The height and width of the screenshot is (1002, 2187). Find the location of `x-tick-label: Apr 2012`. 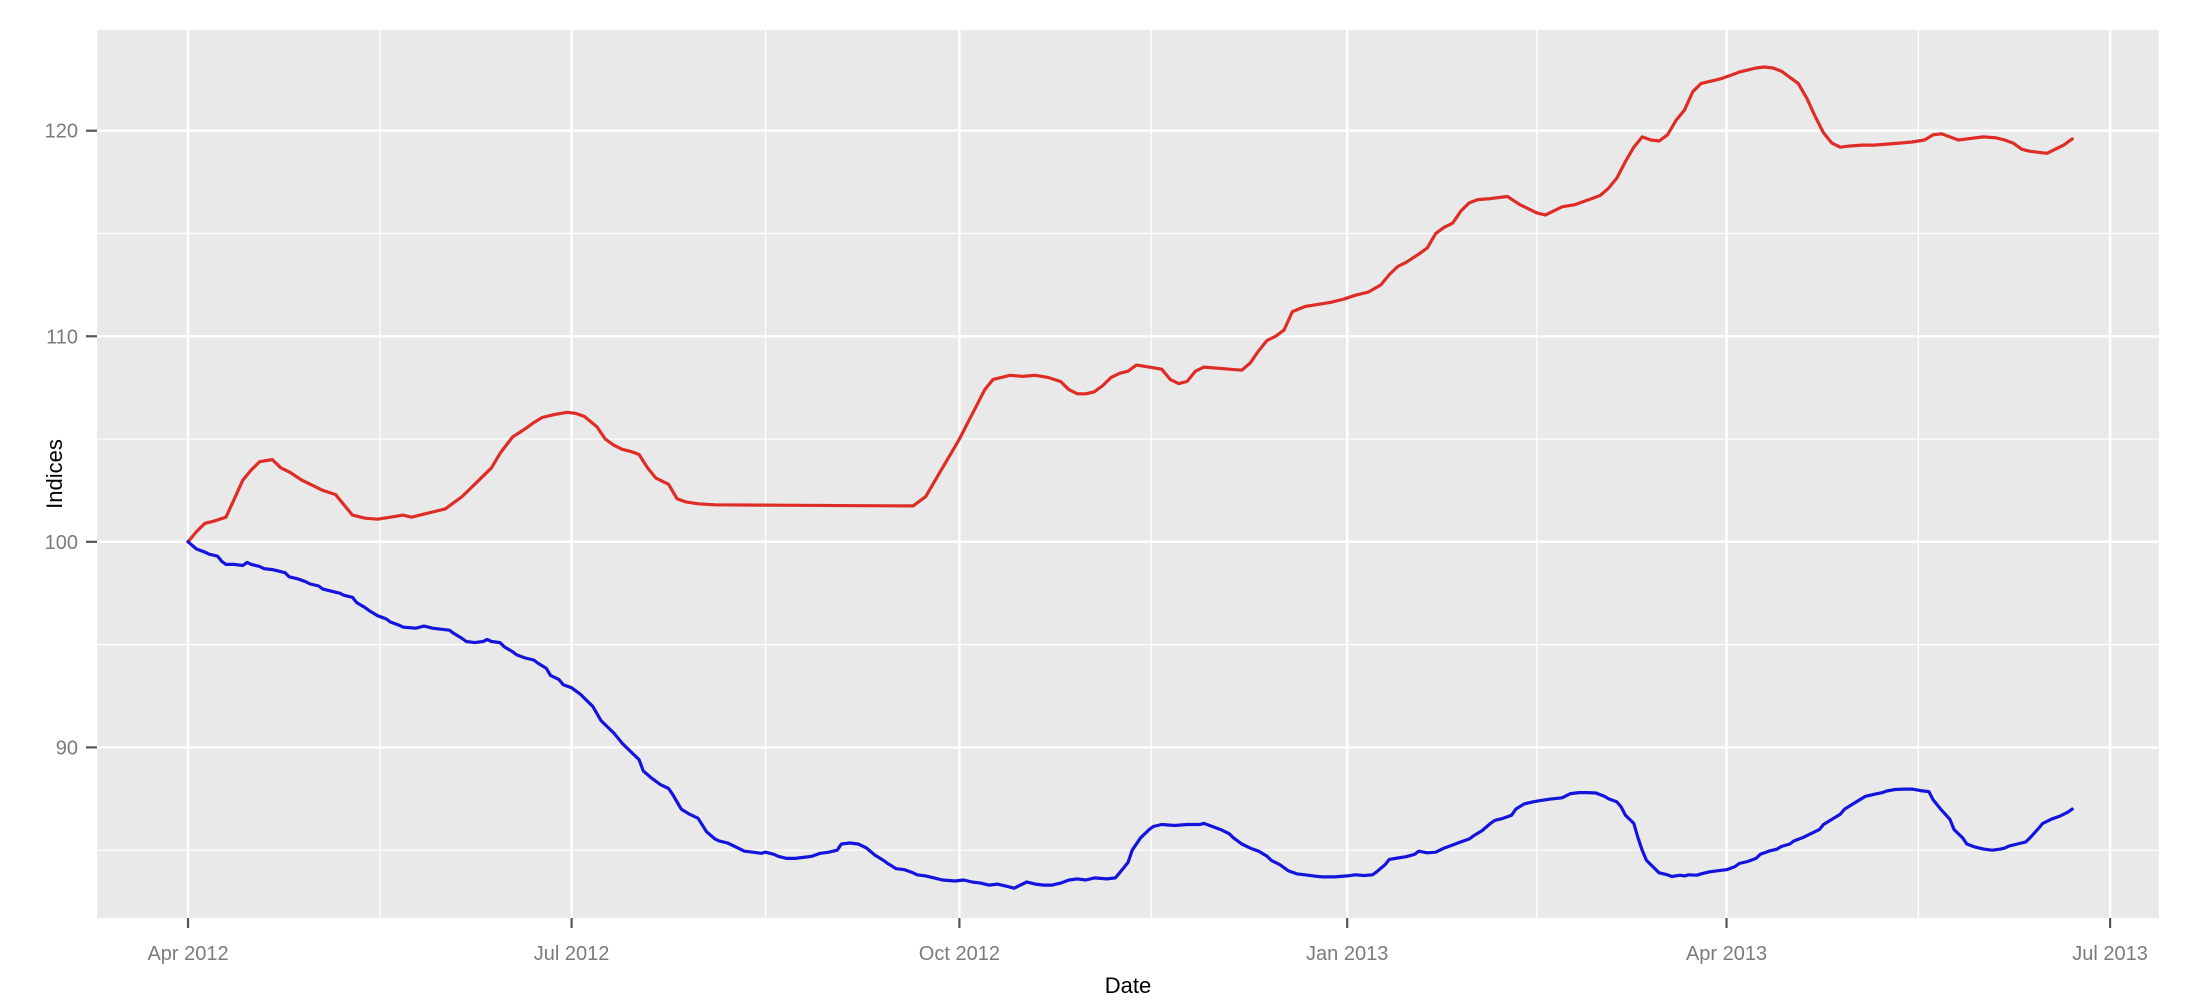

x-tick-label: Apr 2012 is located at coordinates (187, 954).